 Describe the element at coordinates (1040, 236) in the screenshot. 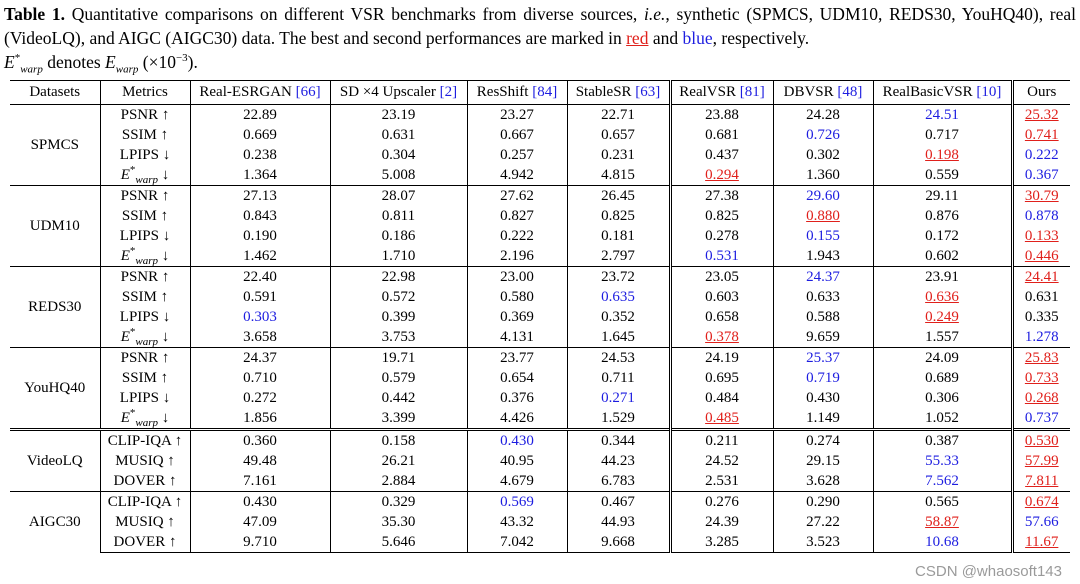

I see `value-cell: 0.133` at that location.